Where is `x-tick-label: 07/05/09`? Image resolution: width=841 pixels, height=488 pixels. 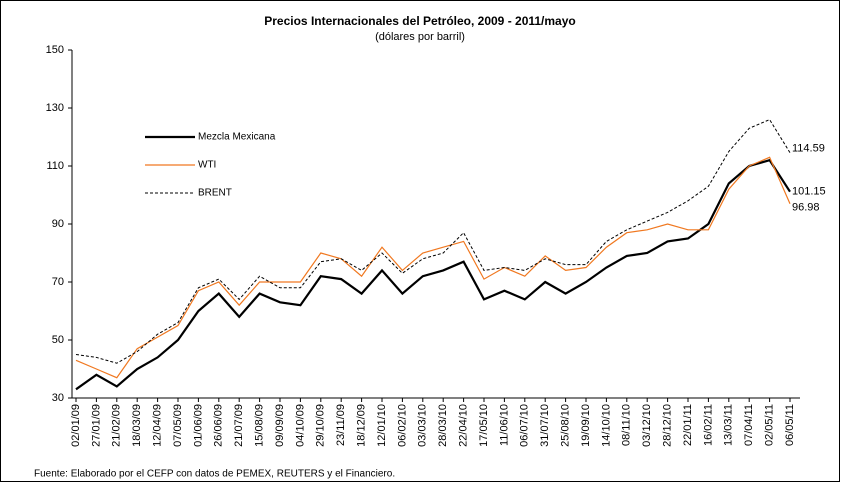
x-tick-label: 07/05/09 is located at coordinates (178, 425).